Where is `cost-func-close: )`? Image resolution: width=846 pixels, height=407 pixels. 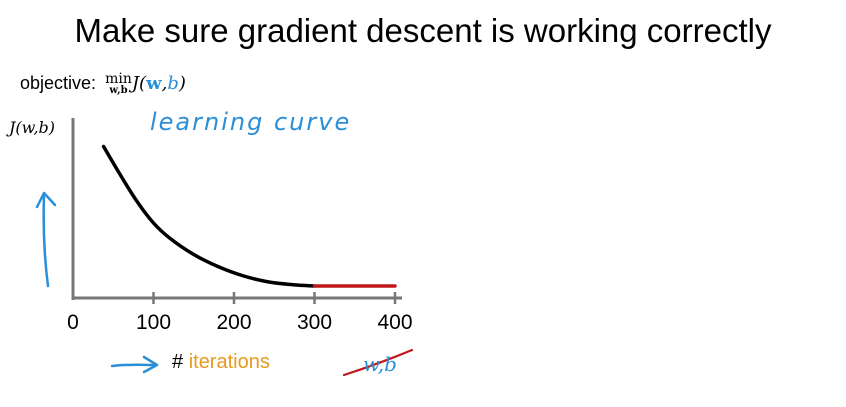
cost-func-close: ) is located at coordinates (182, 83).